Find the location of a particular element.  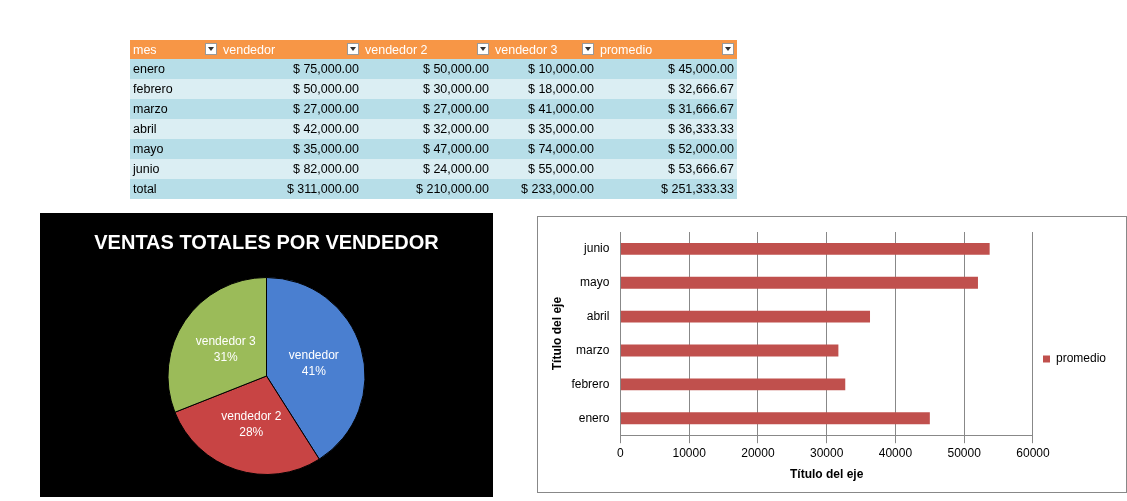

x-tick-label: 60000 is located at coordinates (1033, 452).